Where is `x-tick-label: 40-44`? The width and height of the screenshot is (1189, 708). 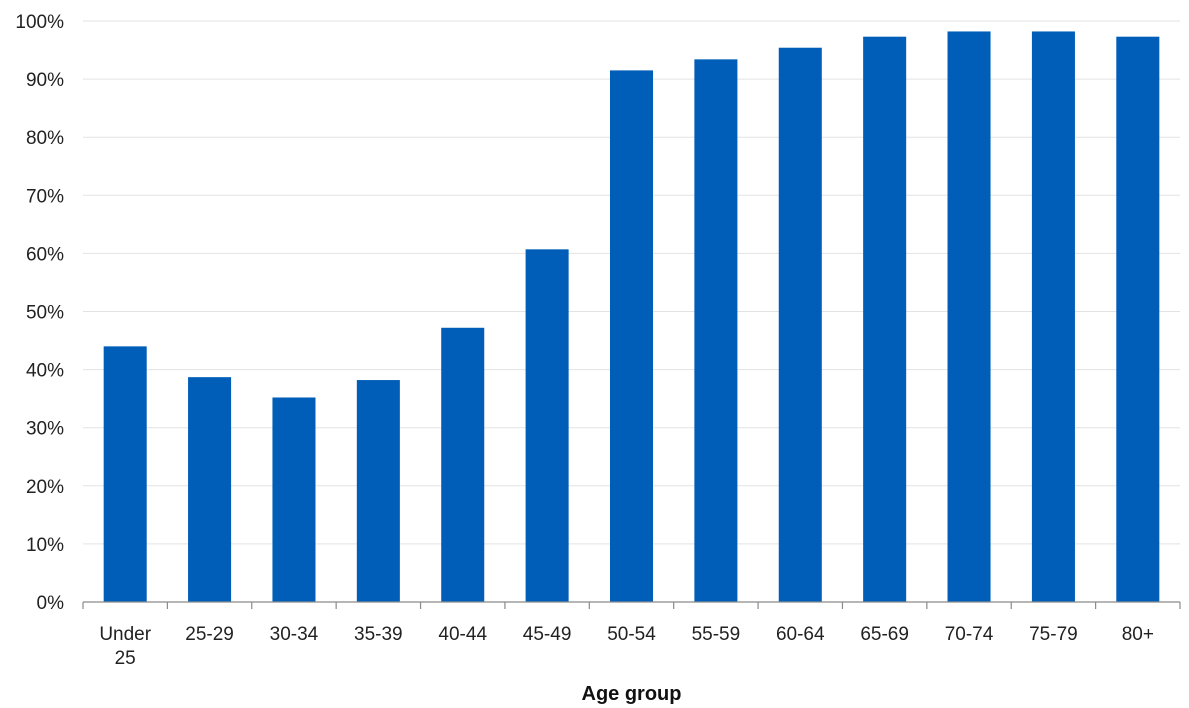 x-tick-label: 40-44 is located at coordinates (462, 634).